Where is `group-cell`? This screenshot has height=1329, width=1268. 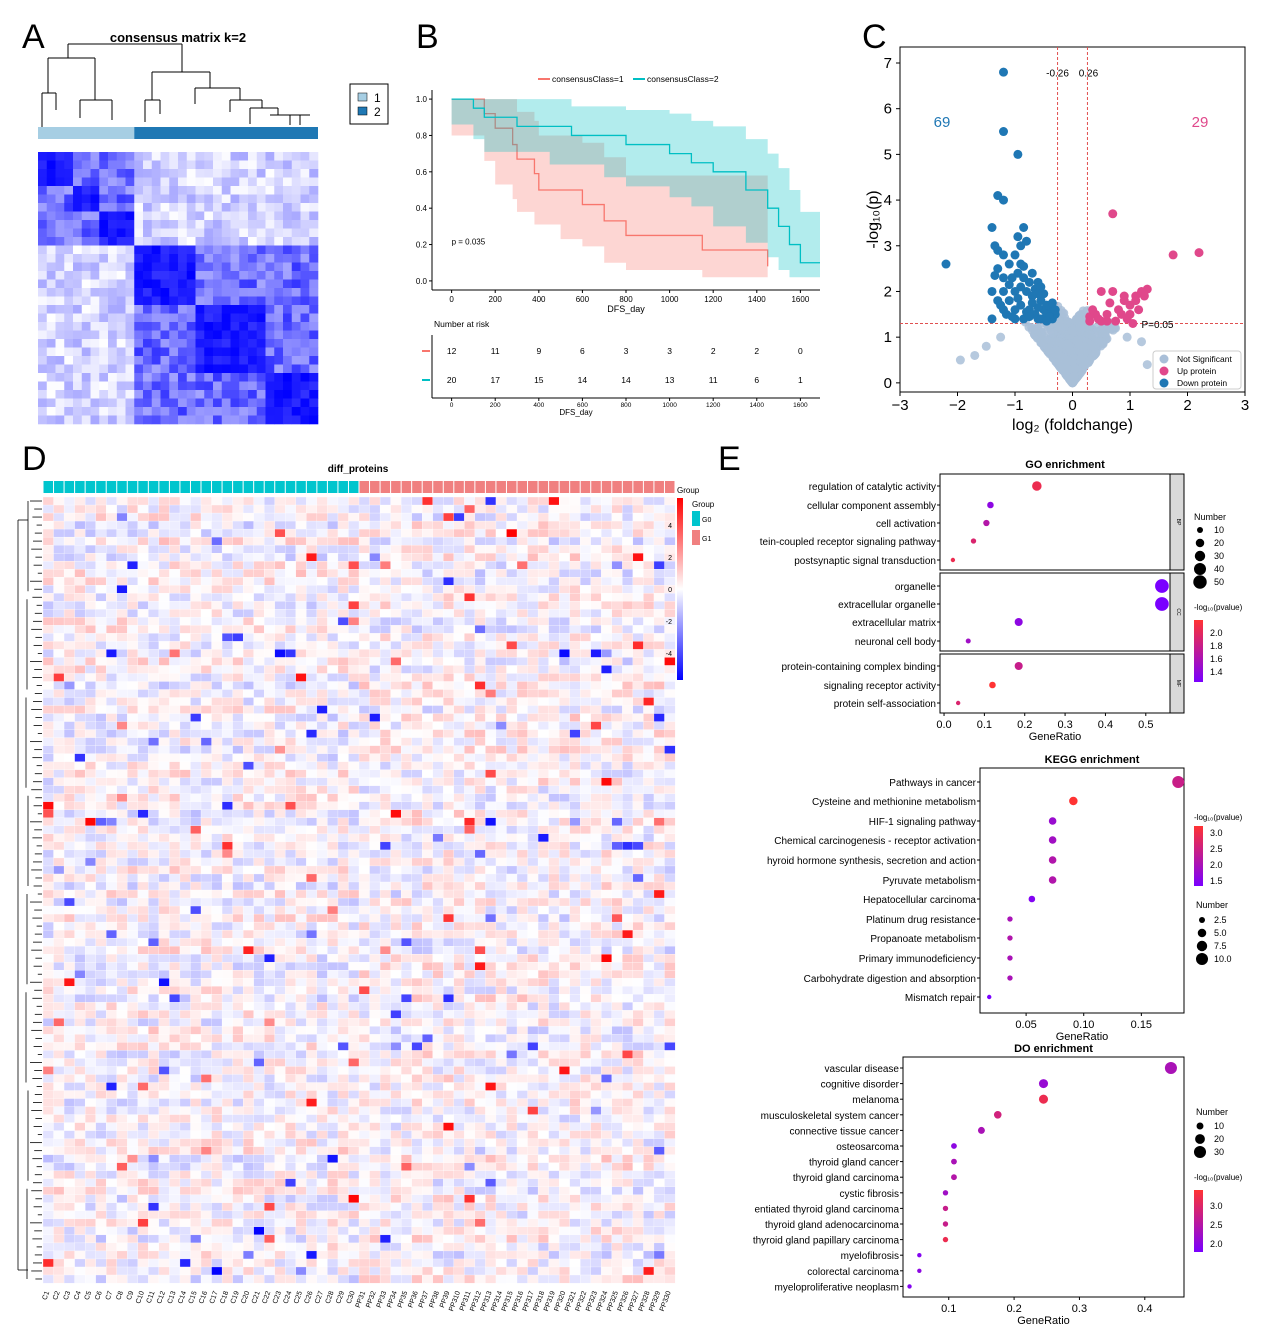 group-cell is located at coordinates (364, 487).